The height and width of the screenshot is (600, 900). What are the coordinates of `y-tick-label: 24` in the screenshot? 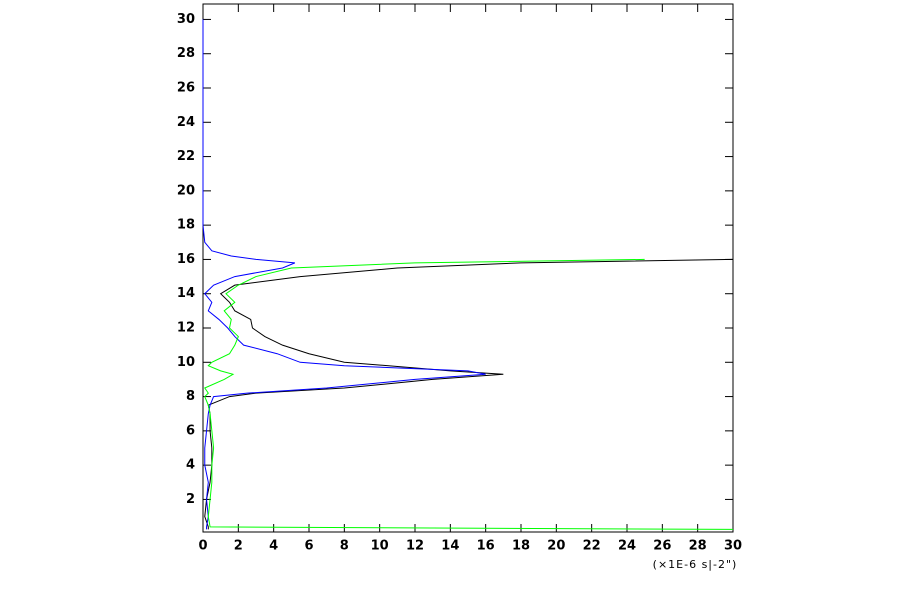 It's located at (186, 122).